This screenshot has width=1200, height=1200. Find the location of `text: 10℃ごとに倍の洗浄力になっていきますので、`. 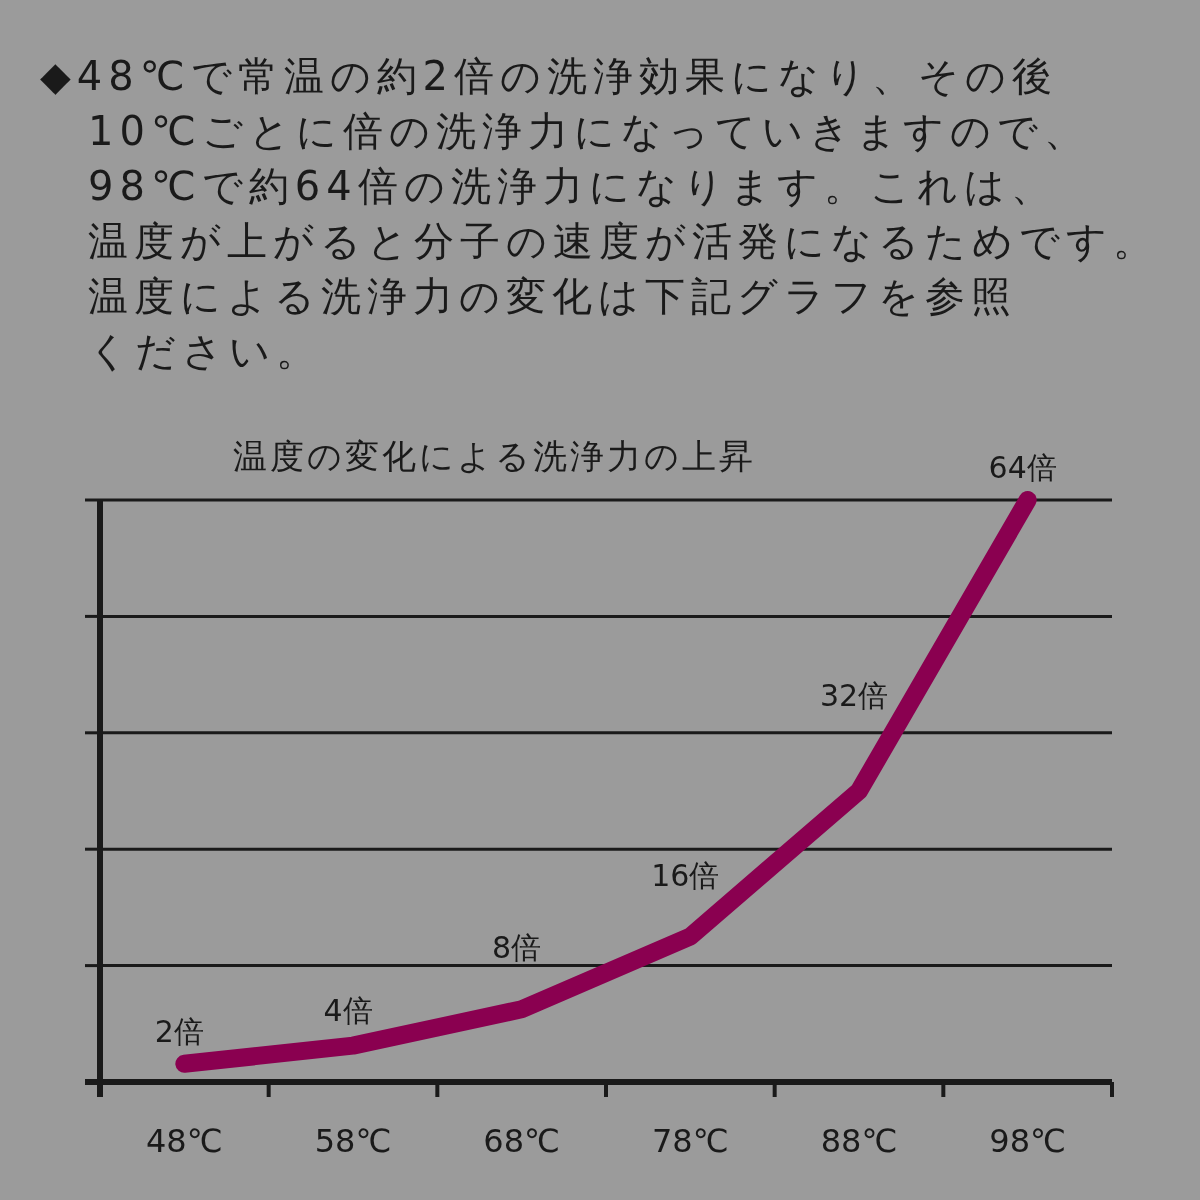

text: 10℃ごとに倍の洗浄力になっていきますので、 is located at coordinates (589, 131).